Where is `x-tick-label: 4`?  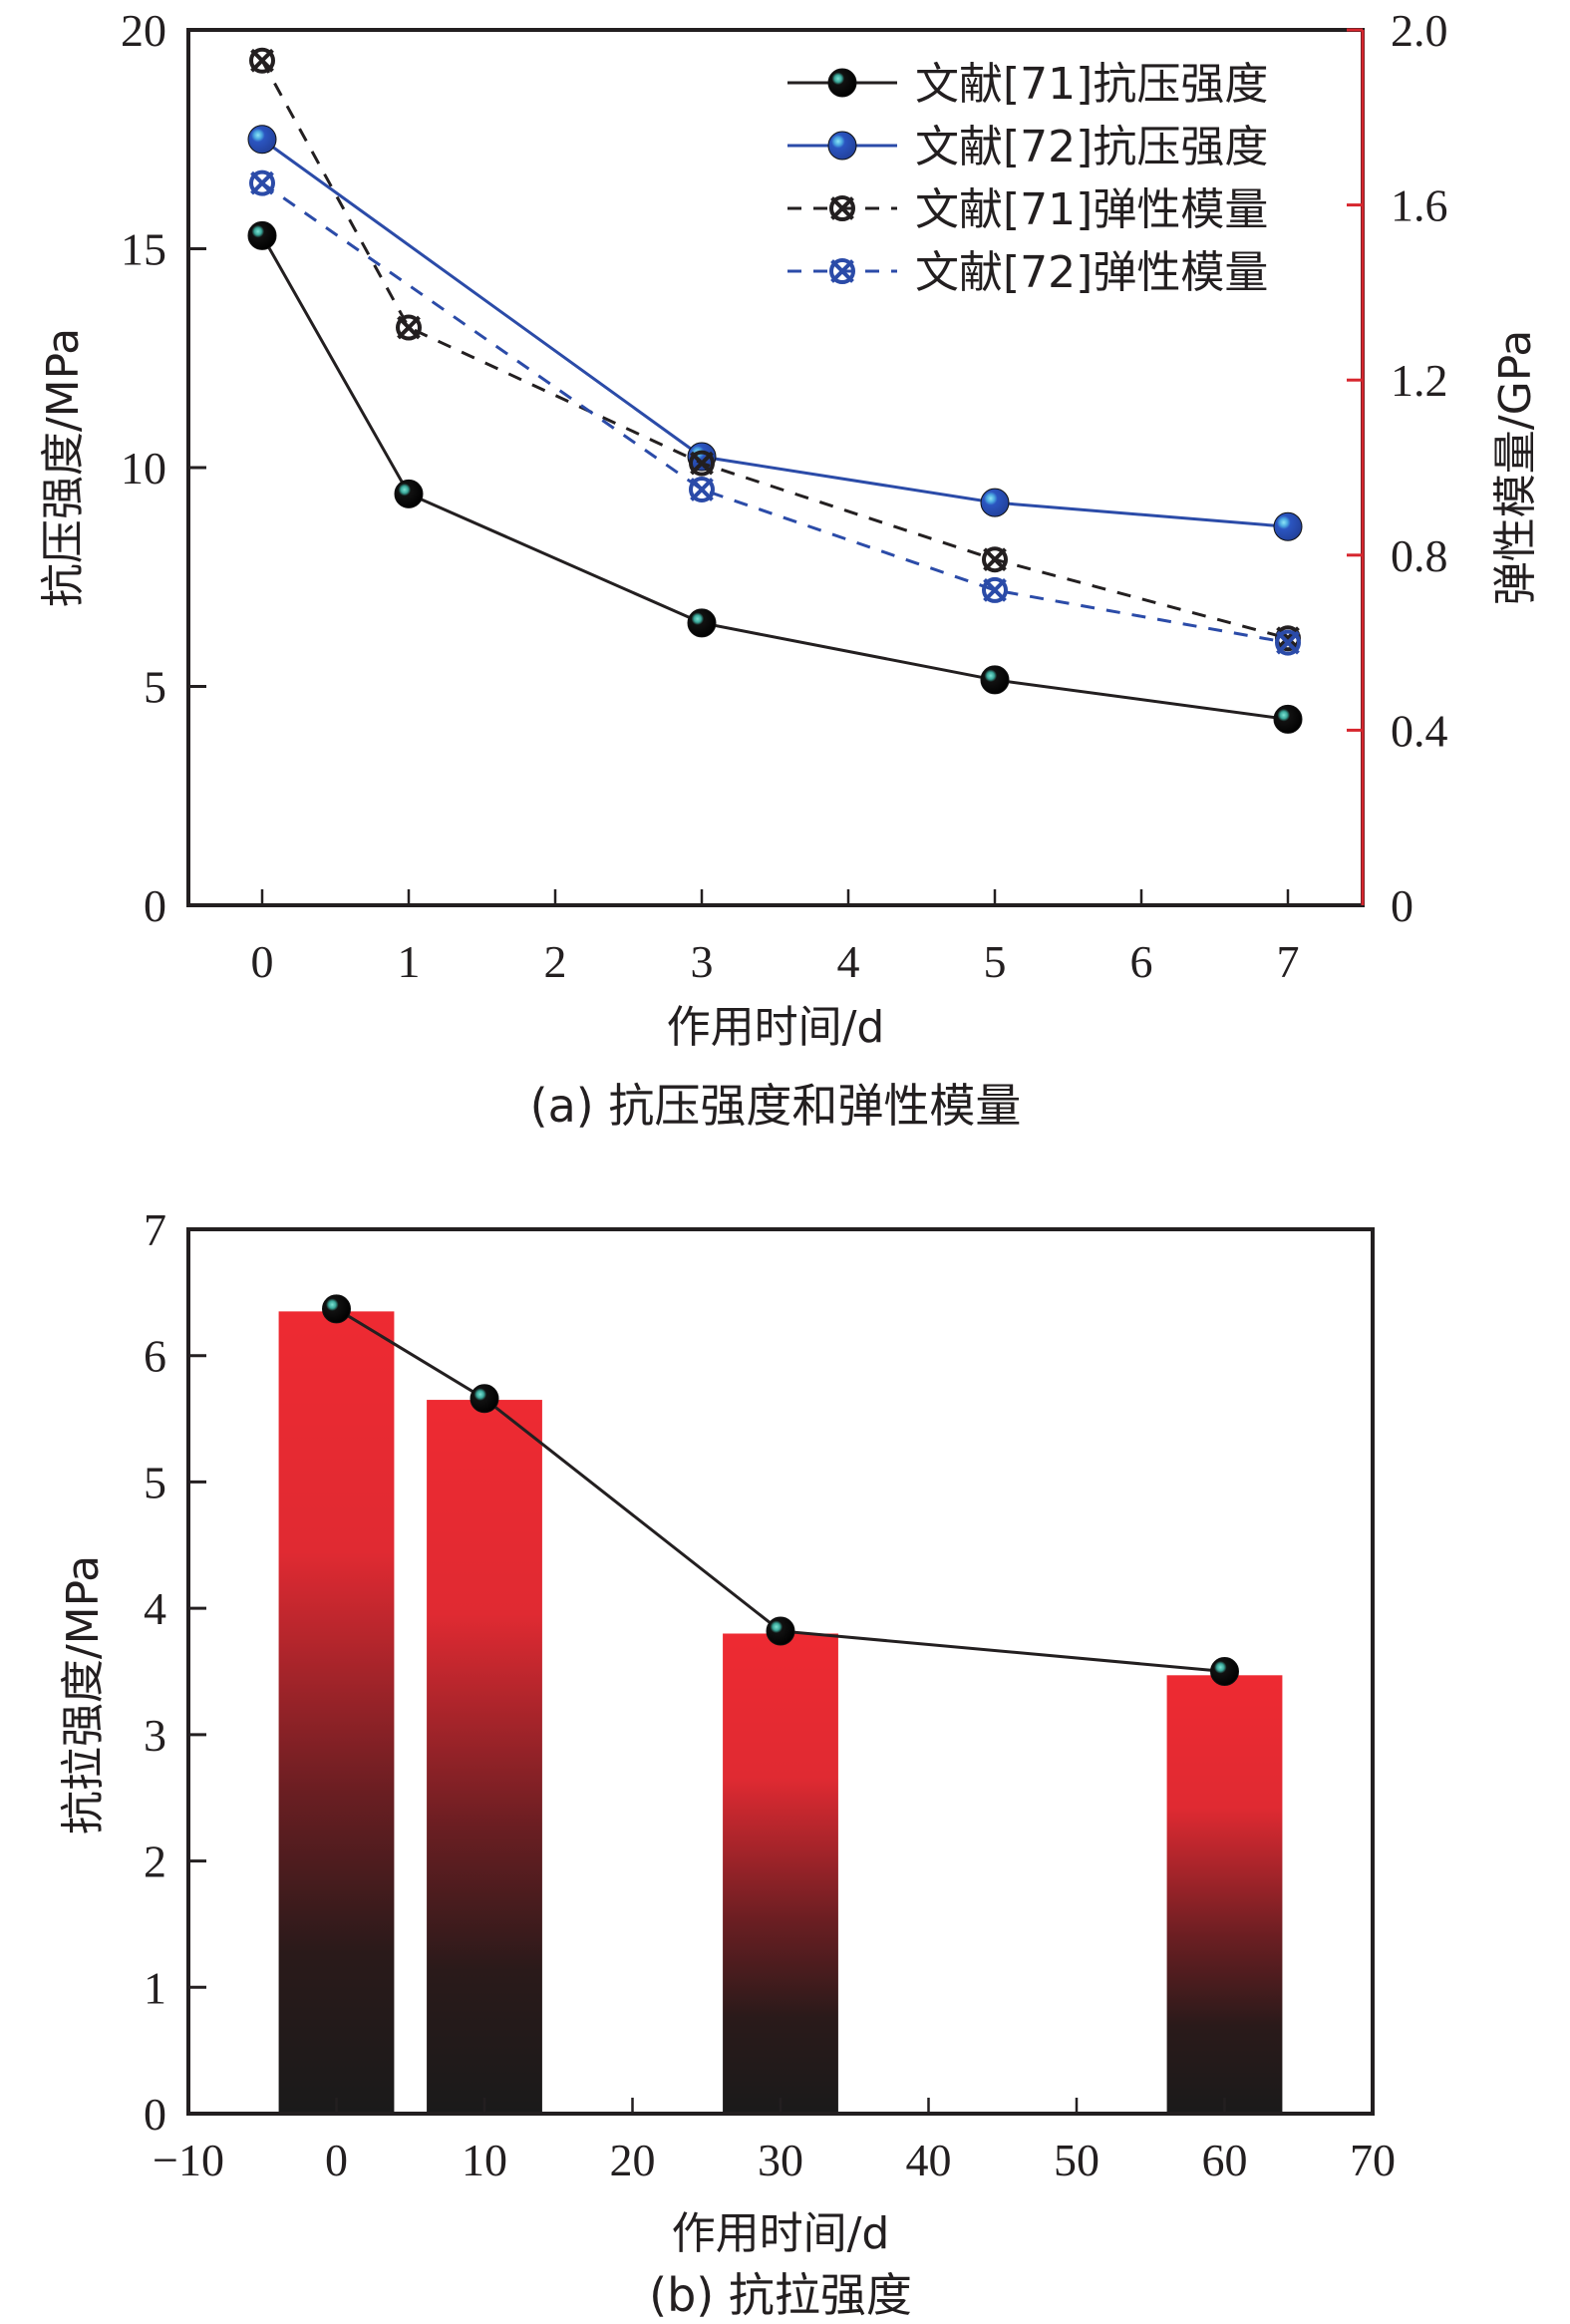 x-tick-label: 4 is located at coordinates (849, 961).